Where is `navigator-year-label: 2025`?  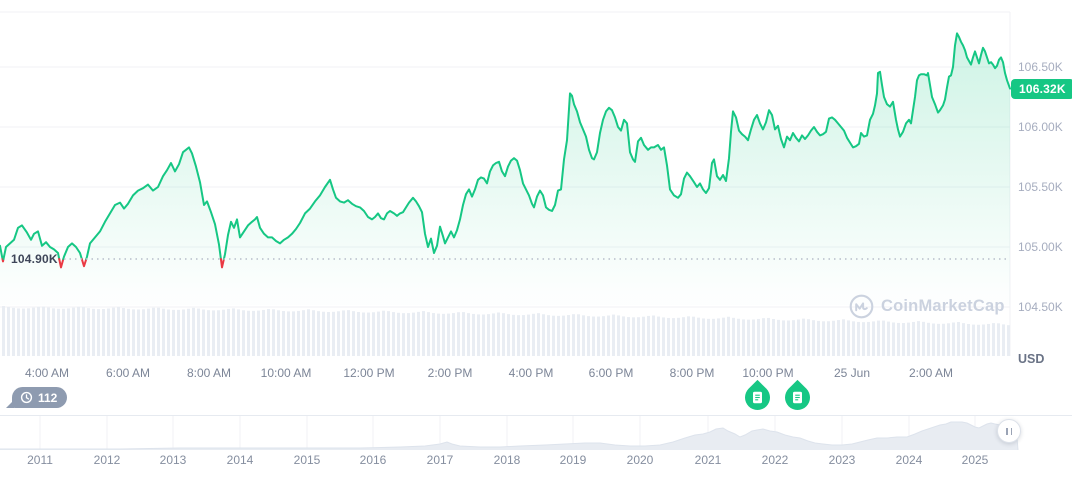
navigator-year-label: 2025 is located at coordinates (975, 460).